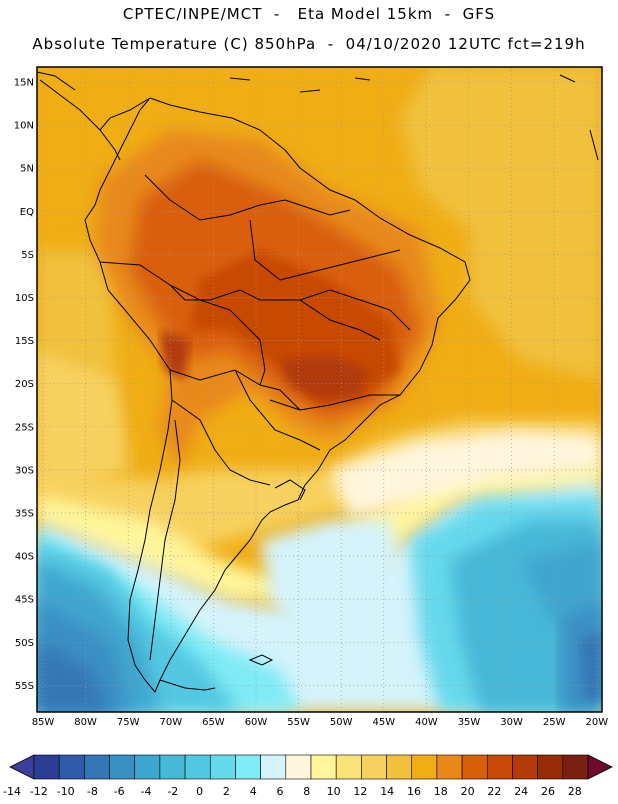  Describe the element at coordinates (24, 557) in the screenshot. I see `lat-label: 40S` at that location.